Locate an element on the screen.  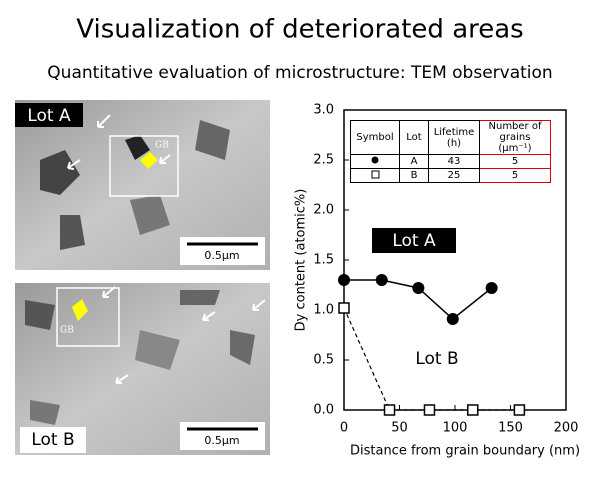
table-header: Lot is located at coordinates (414, 137).